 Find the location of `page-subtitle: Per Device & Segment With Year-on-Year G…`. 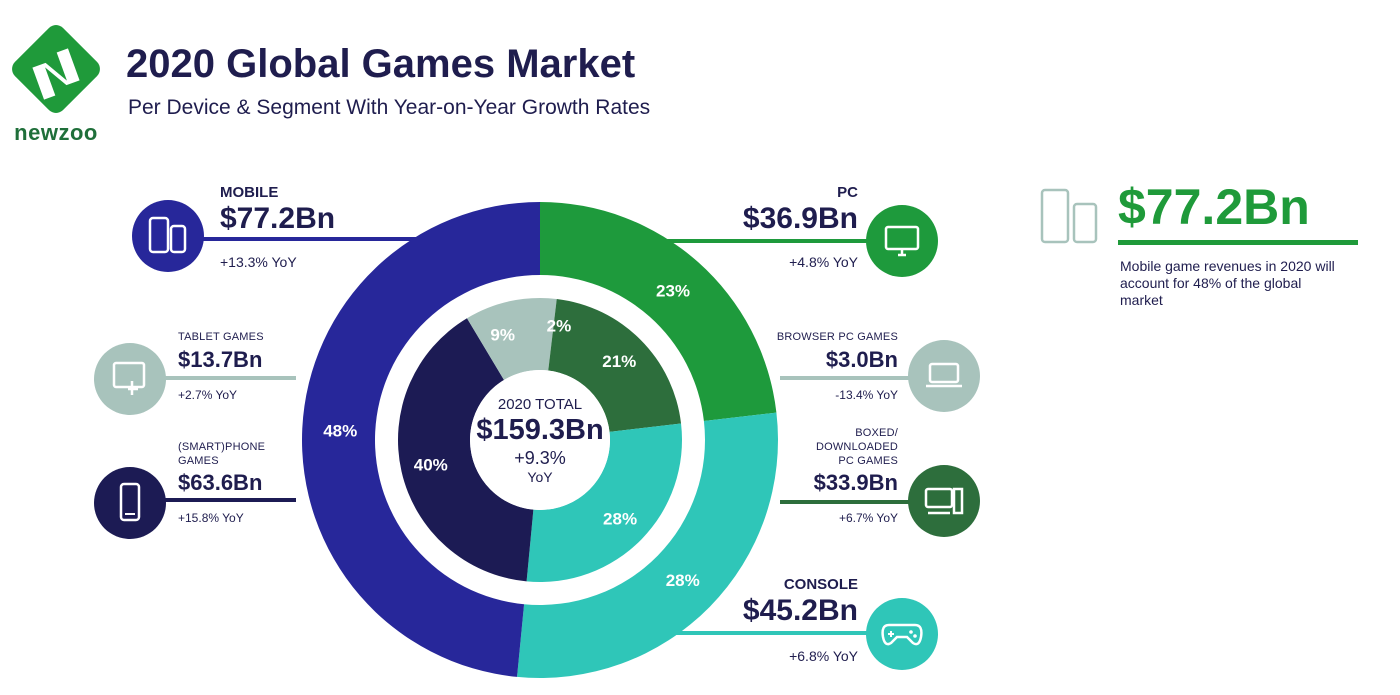

page-subtitle: Per Device & Segment With Year-on-Year G… is located at coordinates (389, 107).